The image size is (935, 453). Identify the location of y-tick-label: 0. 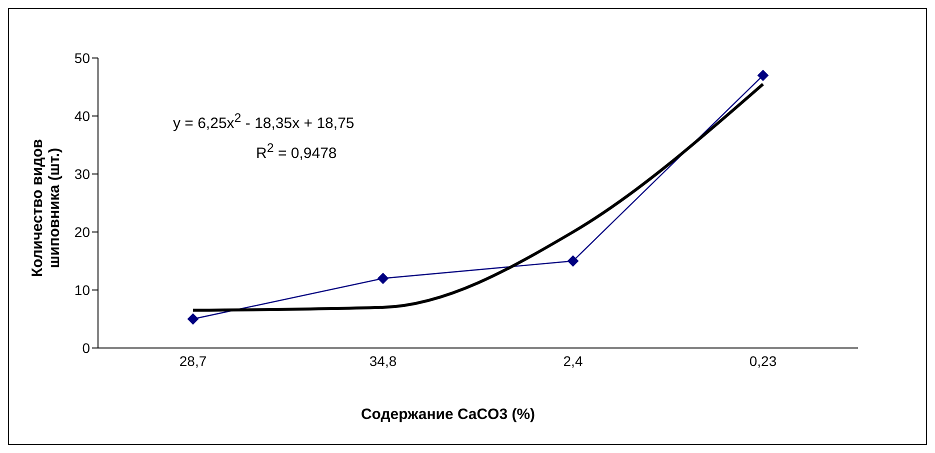
(86, 348).